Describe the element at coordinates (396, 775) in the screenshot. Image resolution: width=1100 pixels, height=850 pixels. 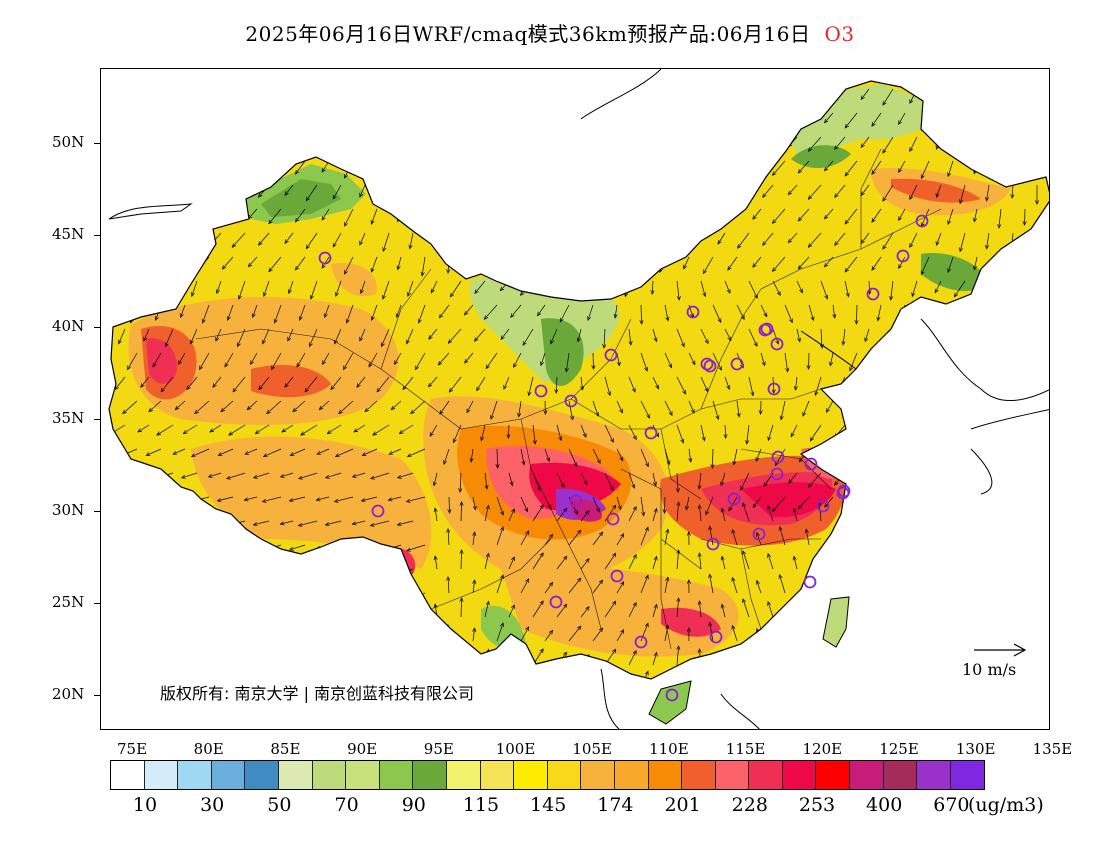
I see `legend-swatch` at that location.